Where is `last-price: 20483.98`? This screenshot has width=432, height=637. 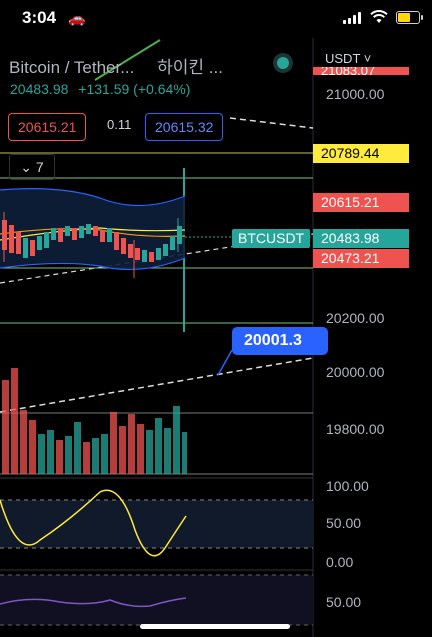 last-price: 20483.98 is located at coordinates (39, 89).